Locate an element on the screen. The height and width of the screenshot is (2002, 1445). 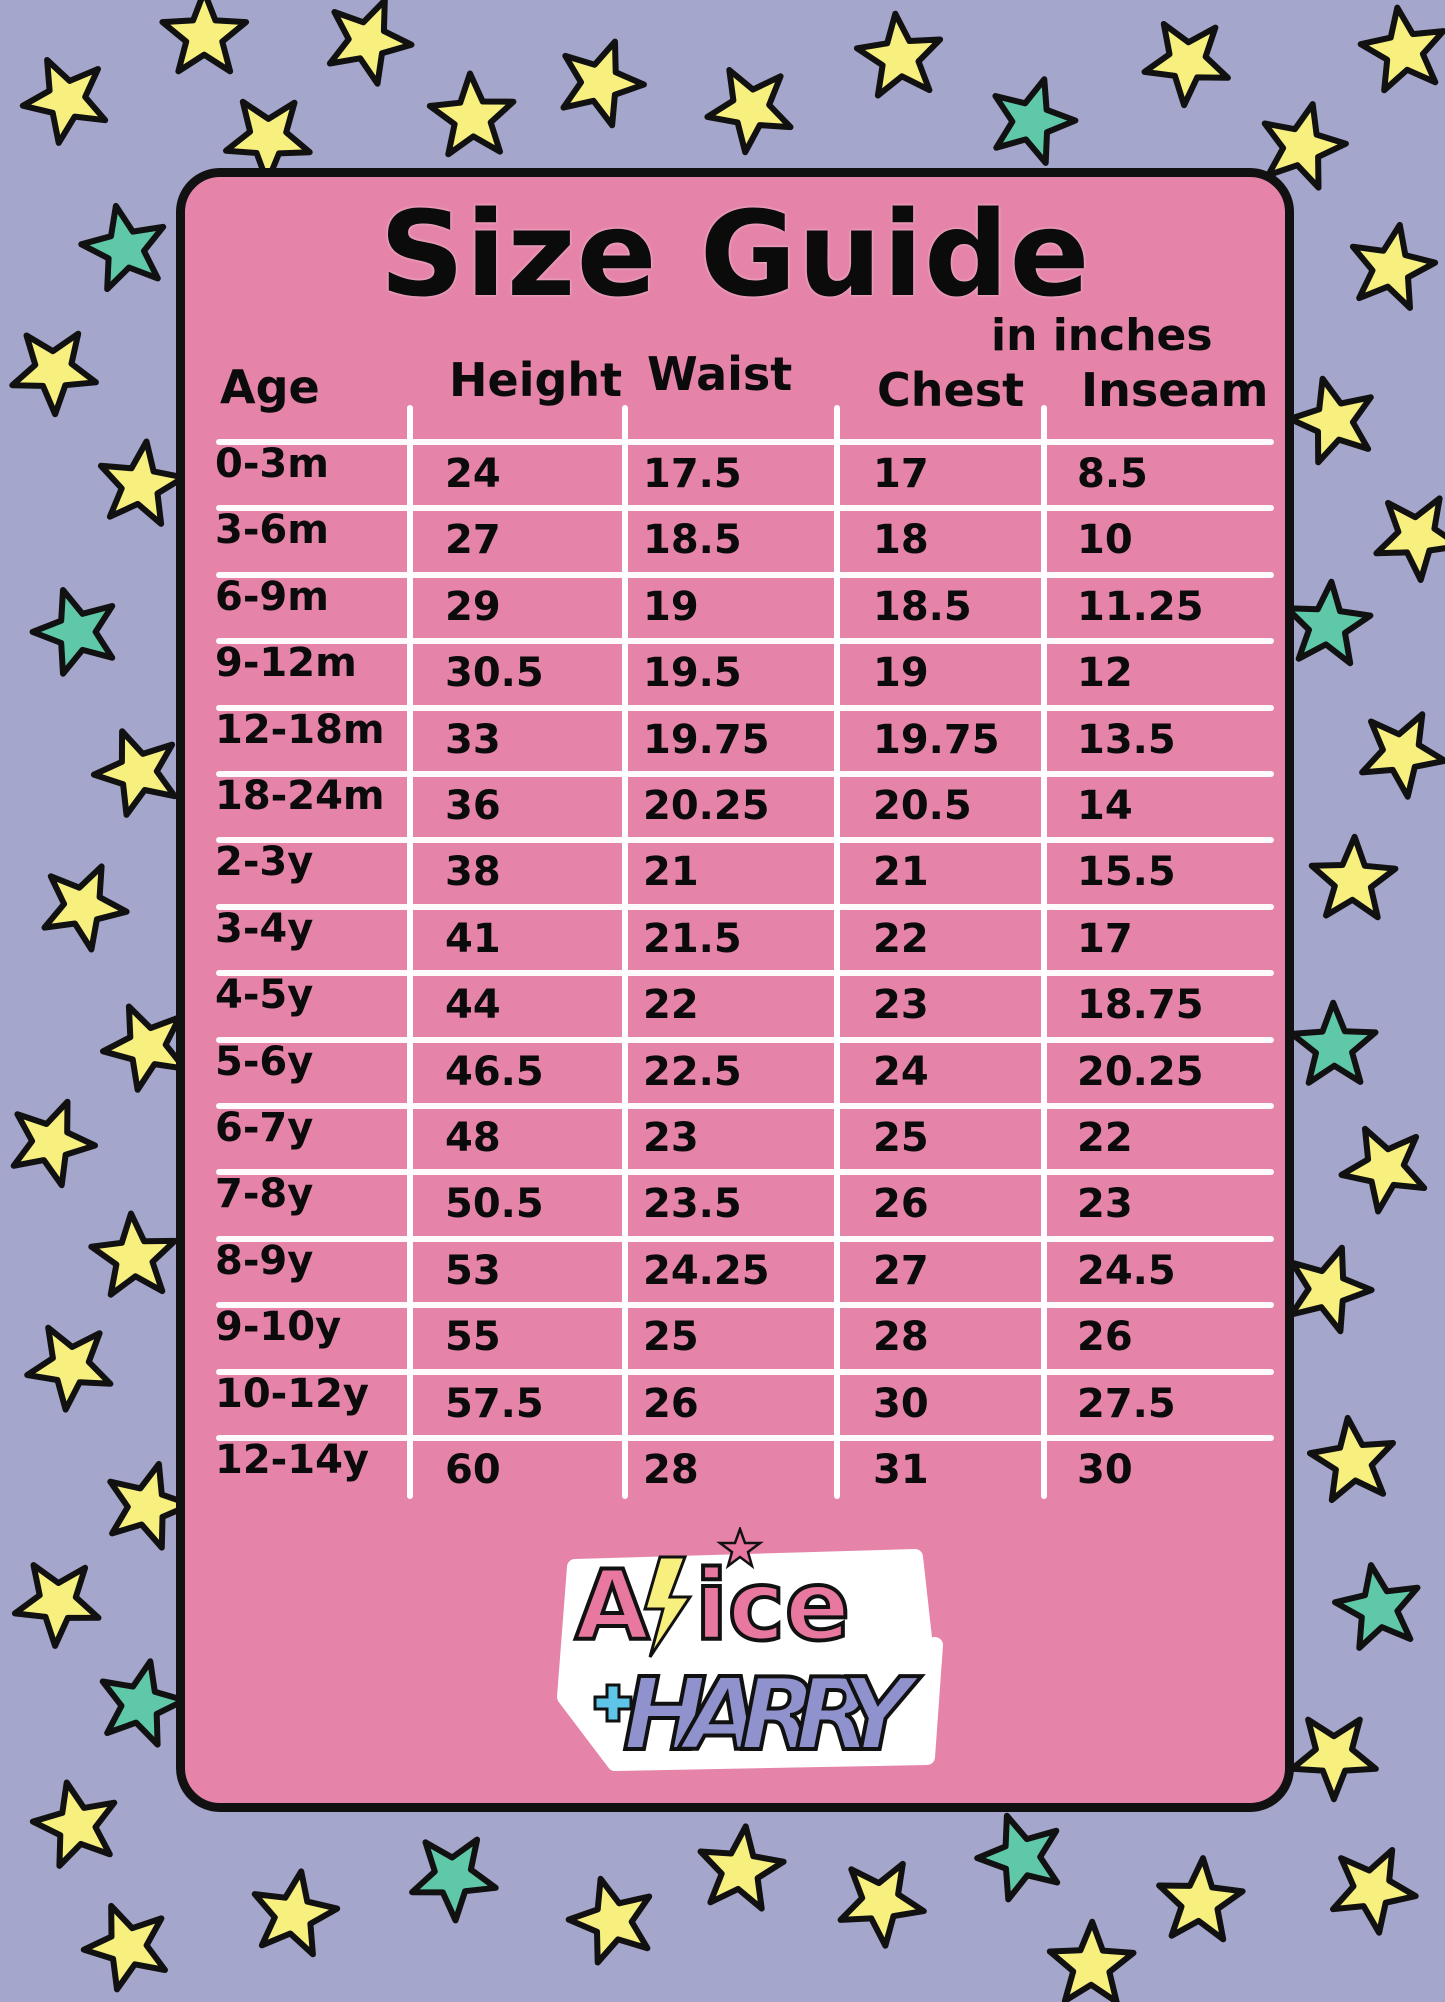
cell-waist: 22 is located at coordinates (671, 1005).